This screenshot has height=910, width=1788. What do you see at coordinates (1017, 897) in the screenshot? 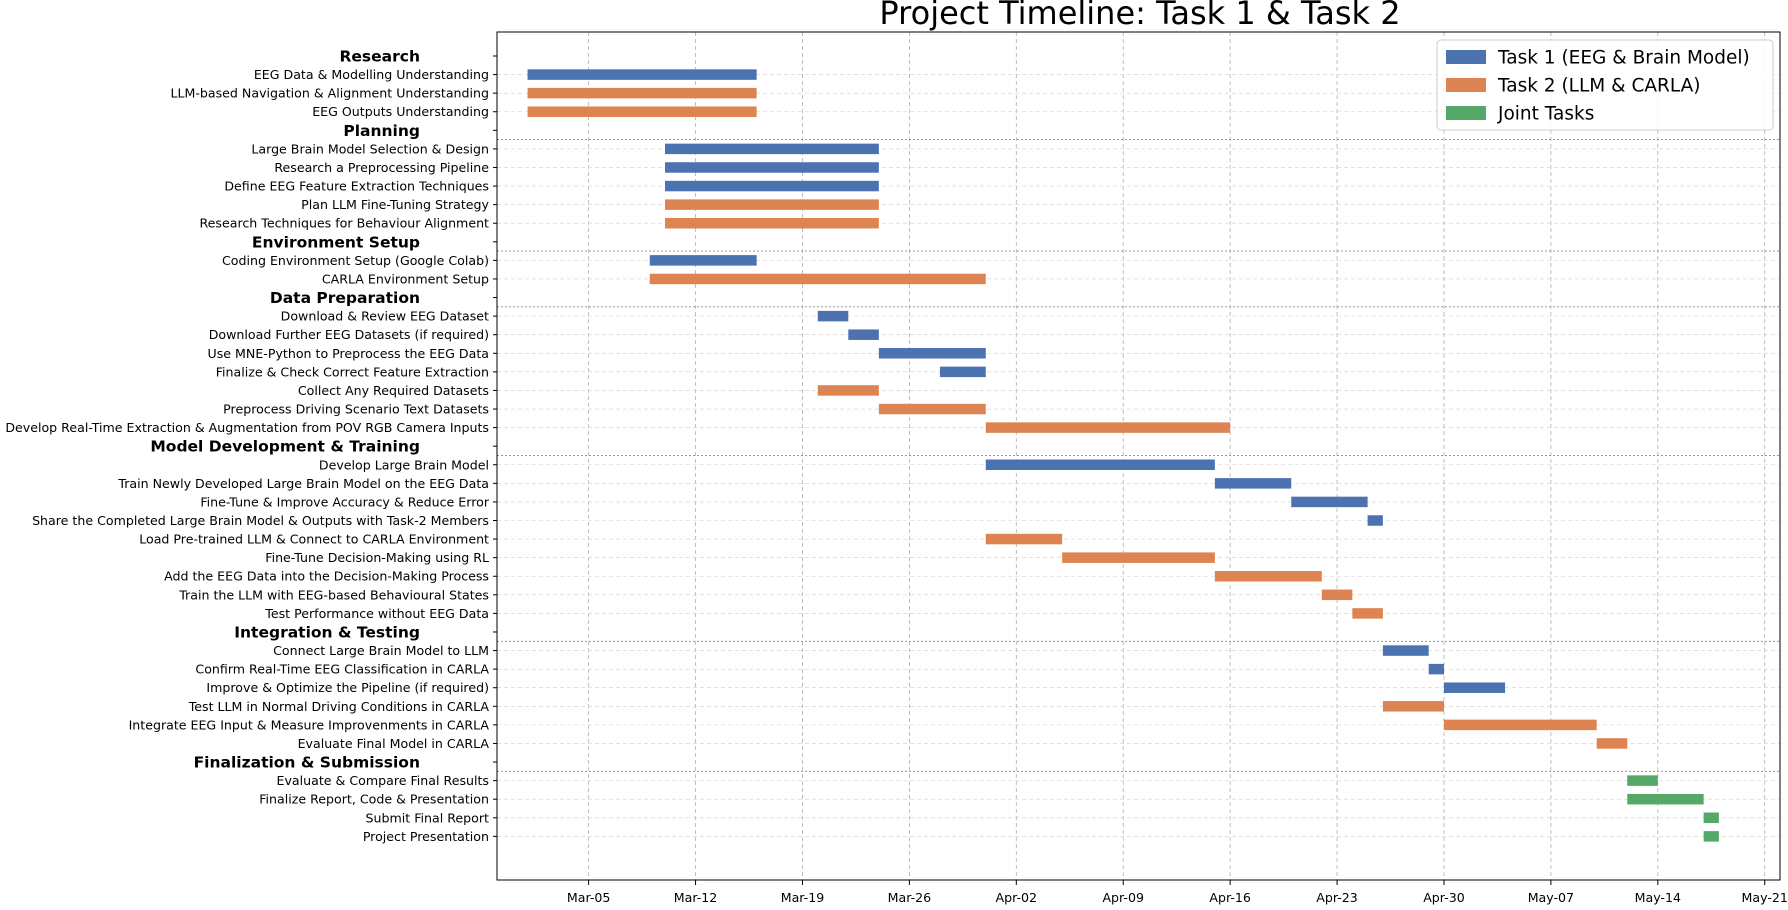
I see `x-tick-label: Apr-02` at bounding box center [1017, 897].